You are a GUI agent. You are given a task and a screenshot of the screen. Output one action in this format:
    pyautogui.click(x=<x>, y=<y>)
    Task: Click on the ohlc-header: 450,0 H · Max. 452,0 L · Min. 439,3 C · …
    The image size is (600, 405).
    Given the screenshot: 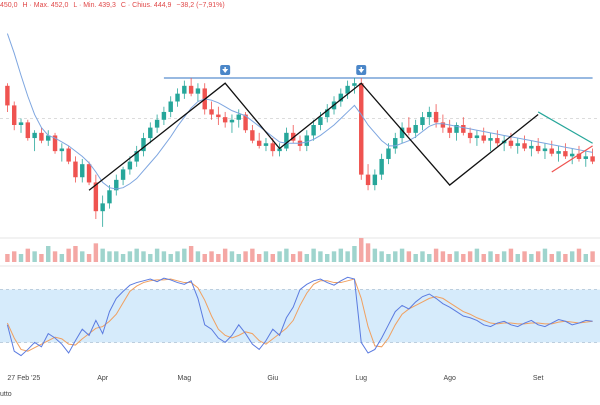 What is the action you would take?
    pyautogui.click(x=114, y=5)
    